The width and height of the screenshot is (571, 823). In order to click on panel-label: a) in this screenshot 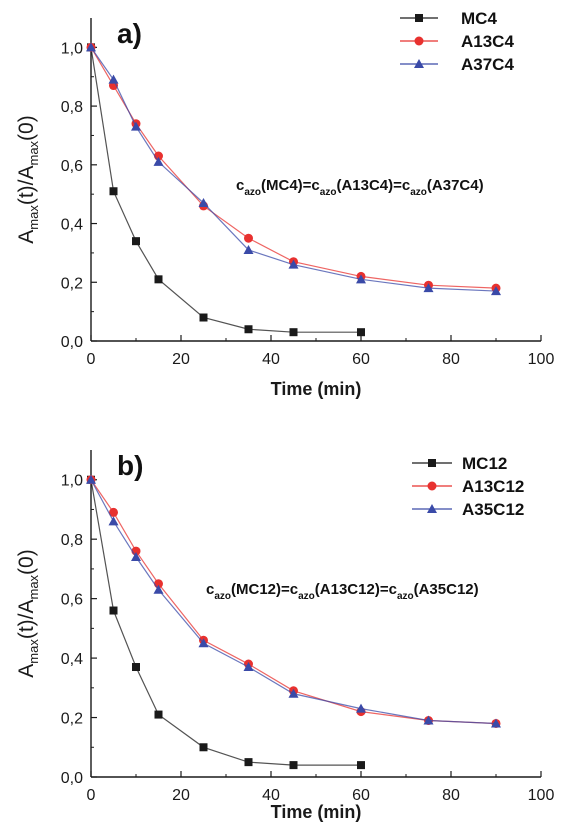, I will do `click(129, 33)`.